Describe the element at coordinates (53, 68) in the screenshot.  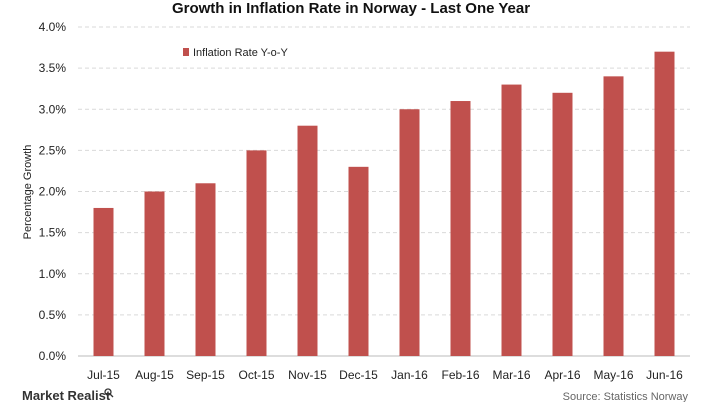
I see `y-tick-label: 3.5%` at that location.